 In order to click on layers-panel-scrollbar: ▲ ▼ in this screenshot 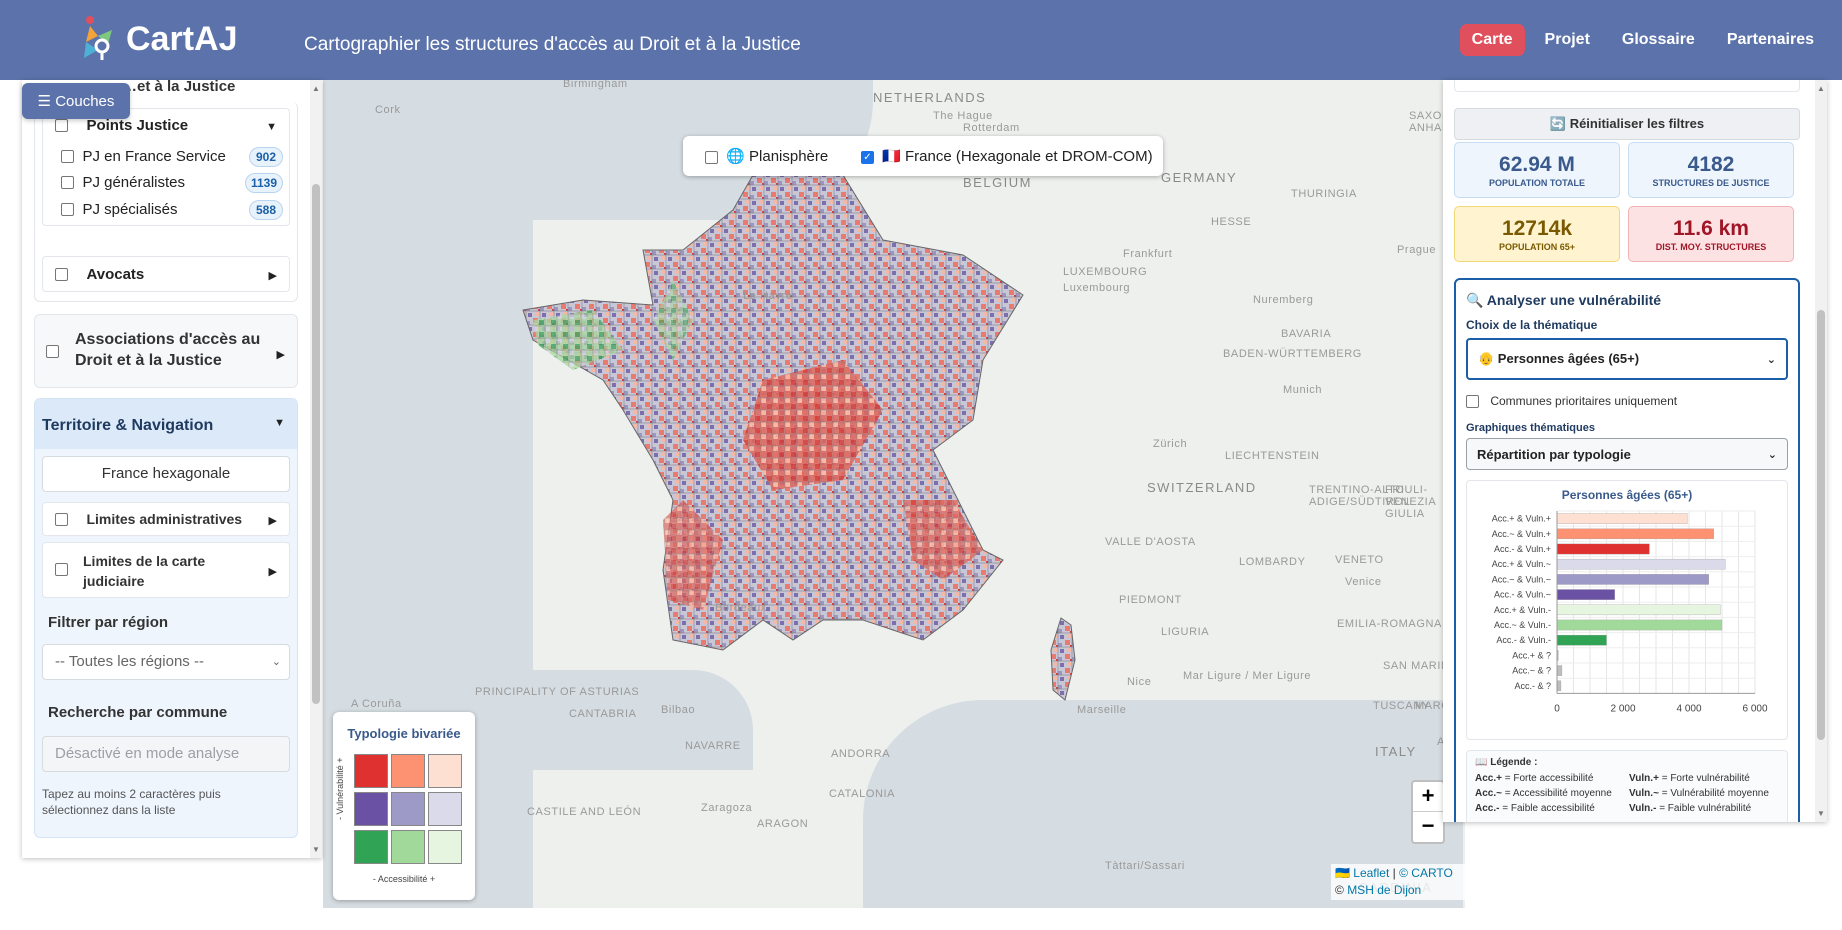, I will do `click(316, 469)`.